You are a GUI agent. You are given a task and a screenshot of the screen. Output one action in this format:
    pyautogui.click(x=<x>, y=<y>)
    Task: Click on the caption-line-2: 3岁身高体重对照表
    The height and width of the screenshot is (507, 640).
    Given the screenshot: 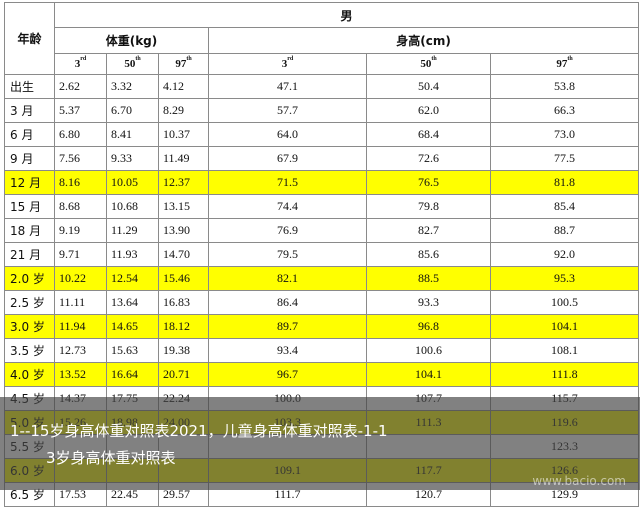 What is the action you would take?
    pyautogui.click(x=111, y=458)
    